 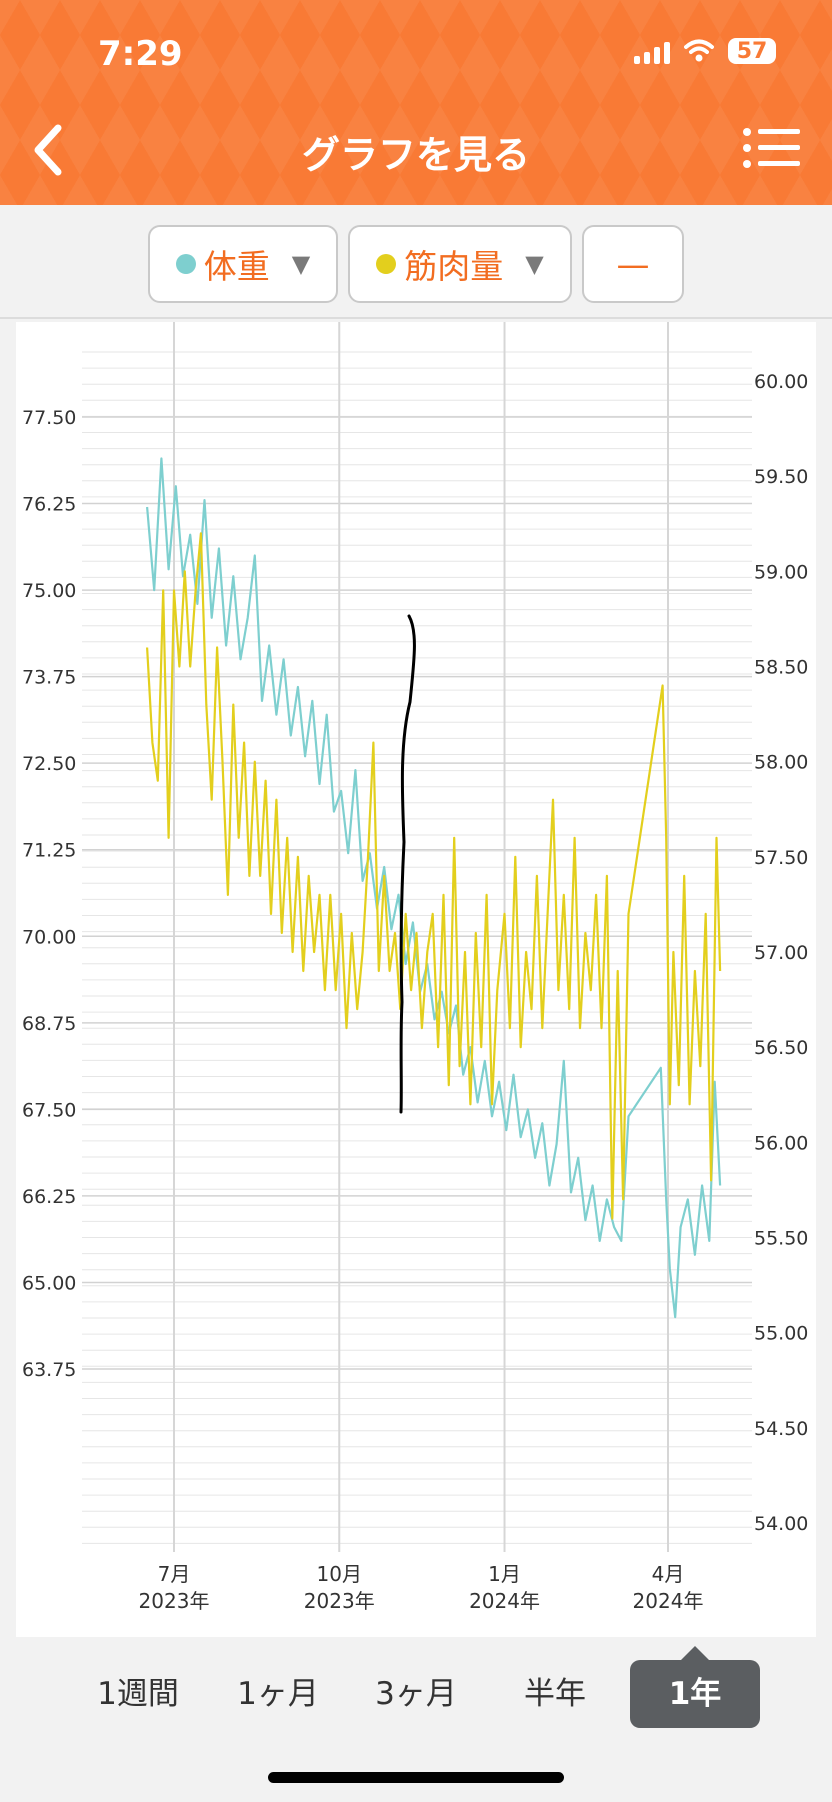 What do you see at coordinates (185, 264) in the screenshot?
I see `weight-color-dot` at bounding box center [185, 264].